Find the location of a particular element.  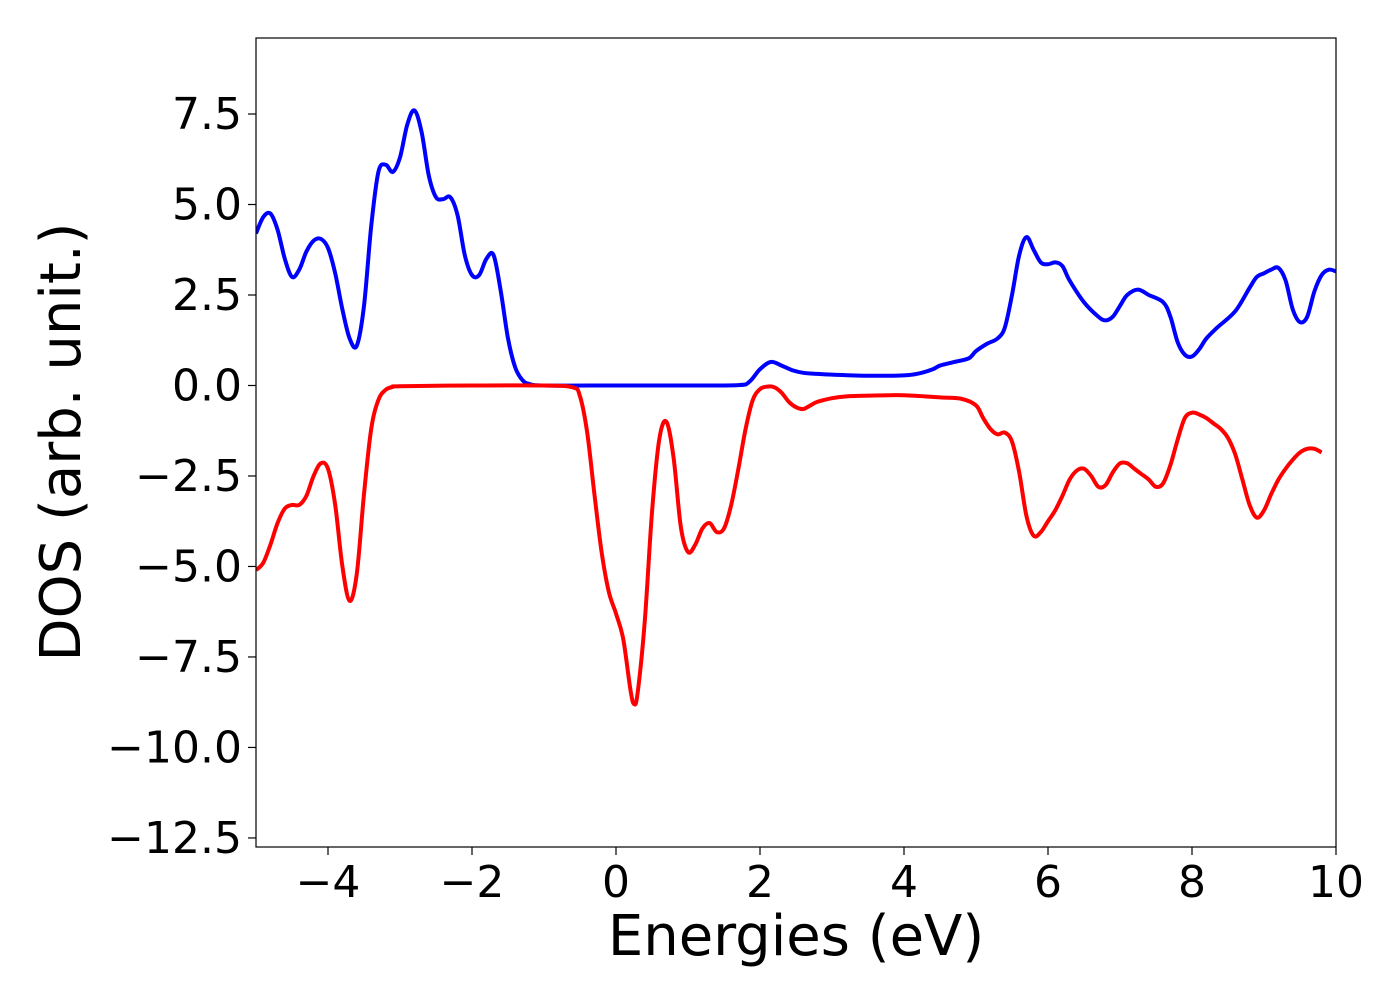

y-tick-label: −2.5 is located at coordinates (188, 476).